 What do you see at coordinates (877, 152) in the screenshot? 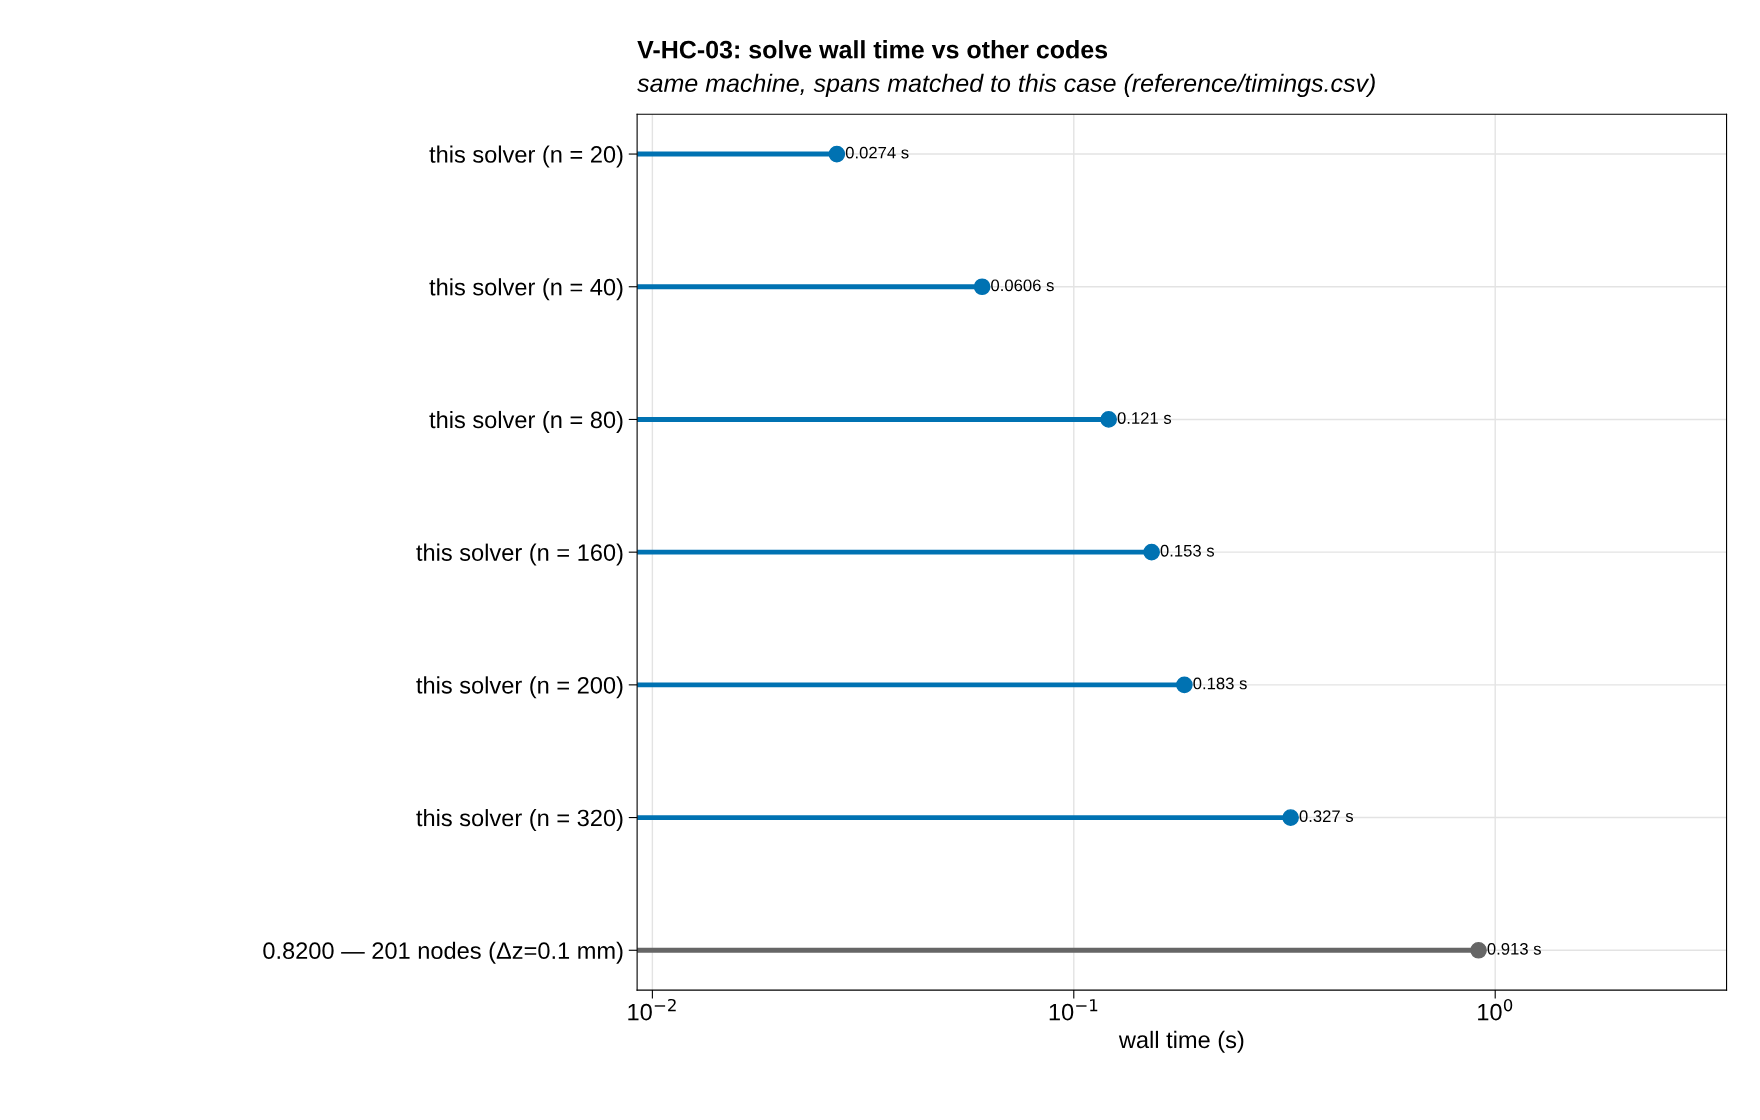
I see `data-label: 0.0274 s` at bounding box center [877, 152].